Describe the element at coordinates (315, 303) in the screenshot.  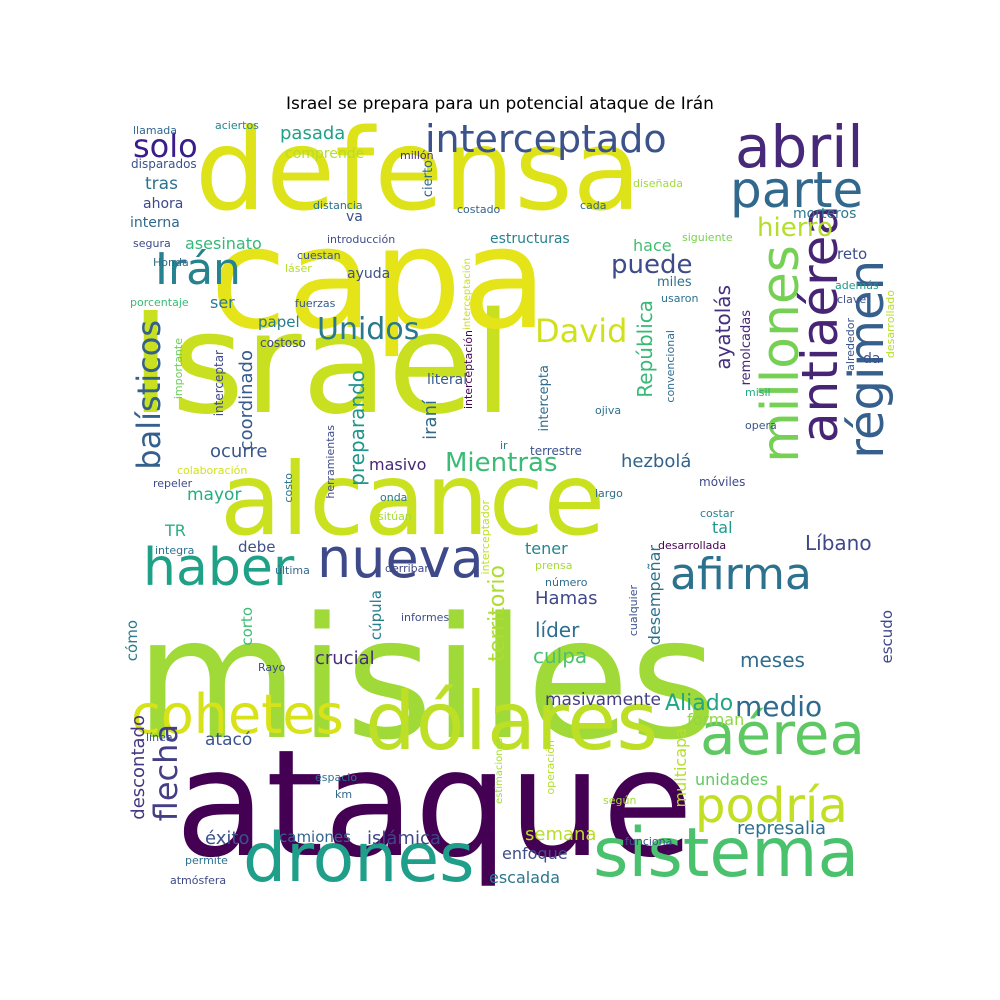
I see `cloud-word: fuerzas` at that location.